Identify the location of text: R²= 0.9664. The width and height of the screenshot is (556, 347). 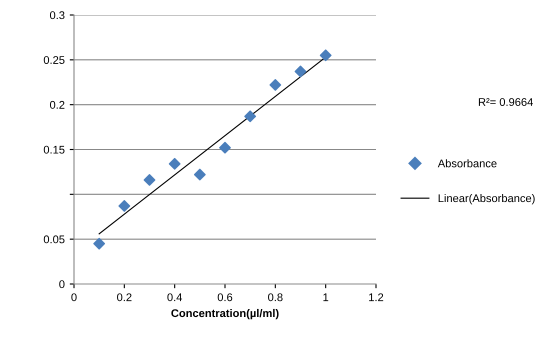
(505, 102).